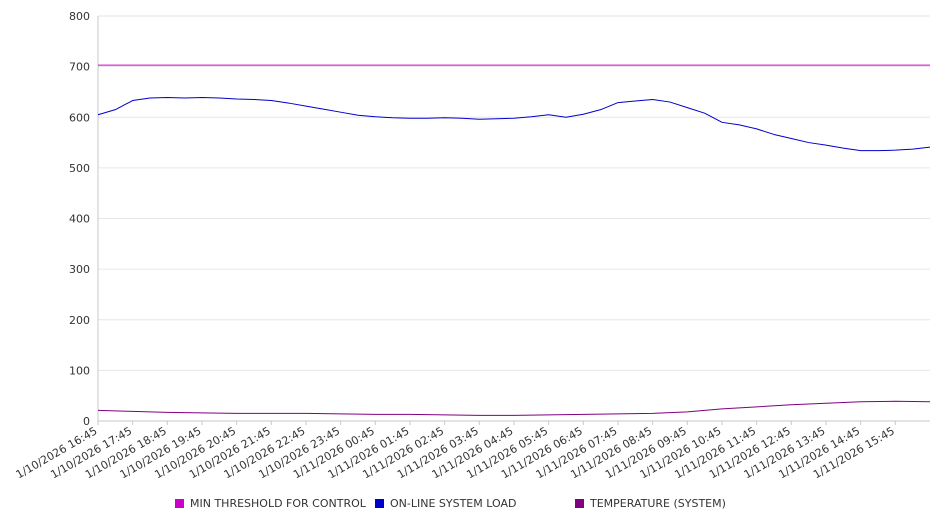 Image resolution: width=946 pixels, height=526 pixels. Describe the element at coordinates (79, 16) in the screenshot. I see `y-tick-label: 800` at that location.